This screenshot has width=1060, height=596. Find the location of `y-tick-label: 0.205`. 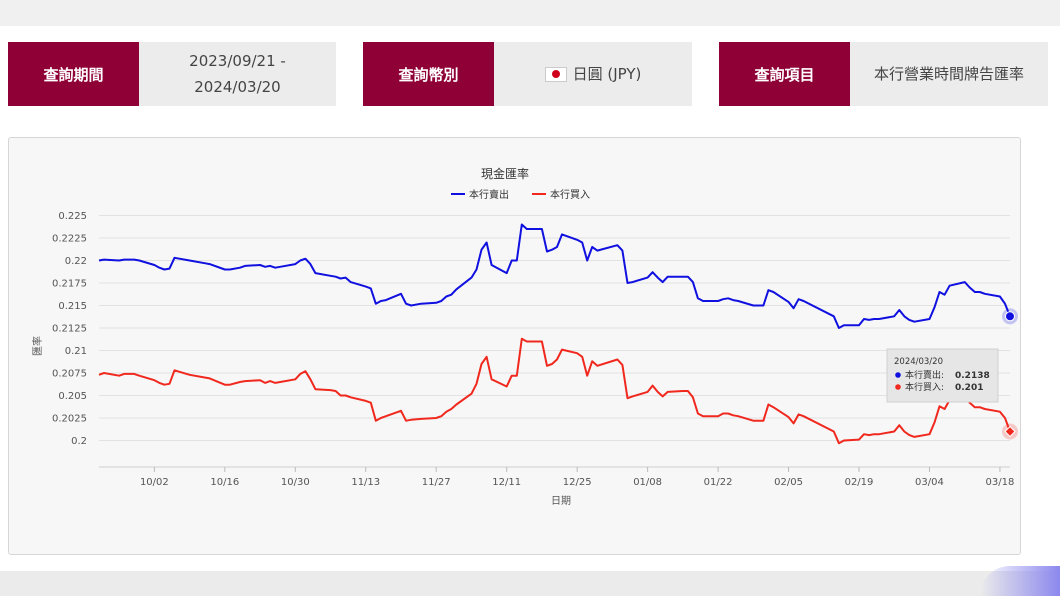

y-tick-label: 0.205 is located at coordinates (72, 396).